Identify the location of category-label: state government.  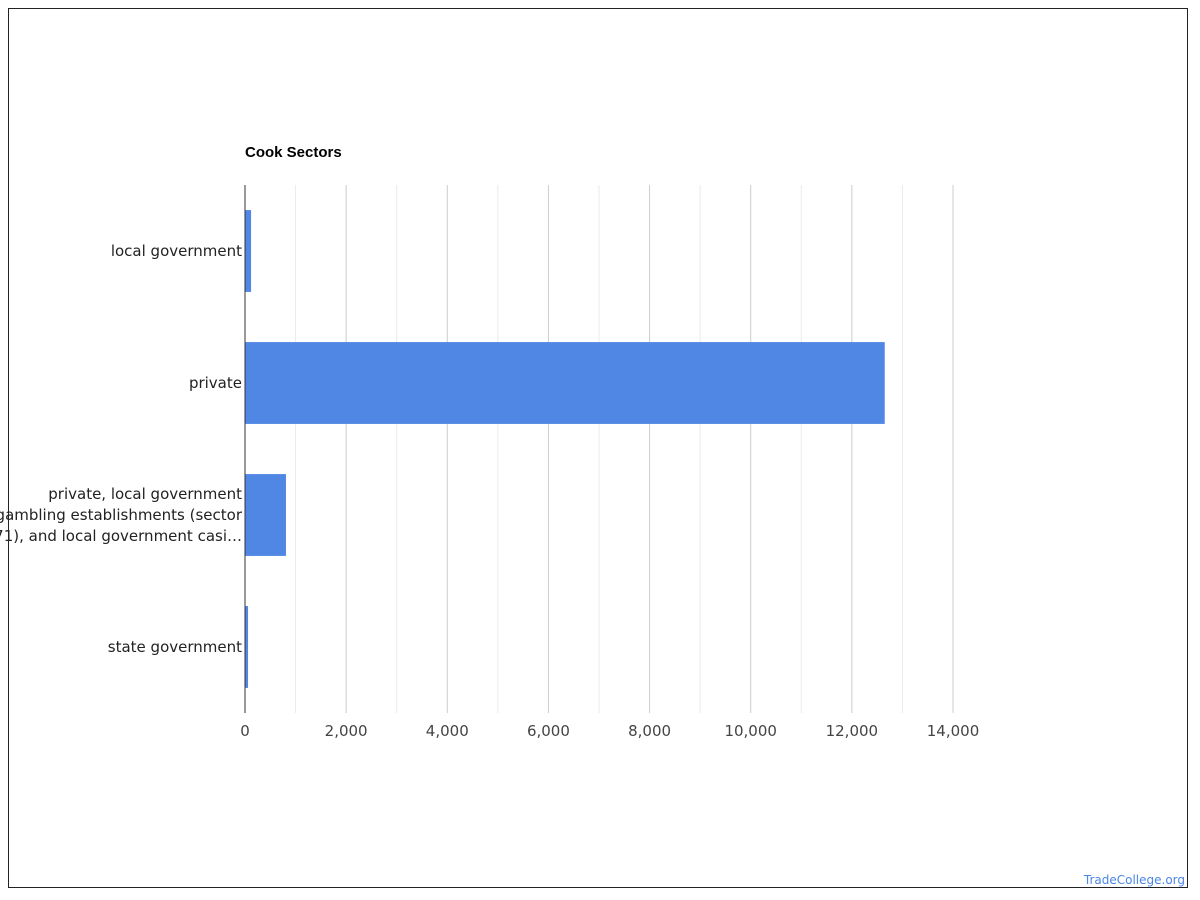
(175, 647).